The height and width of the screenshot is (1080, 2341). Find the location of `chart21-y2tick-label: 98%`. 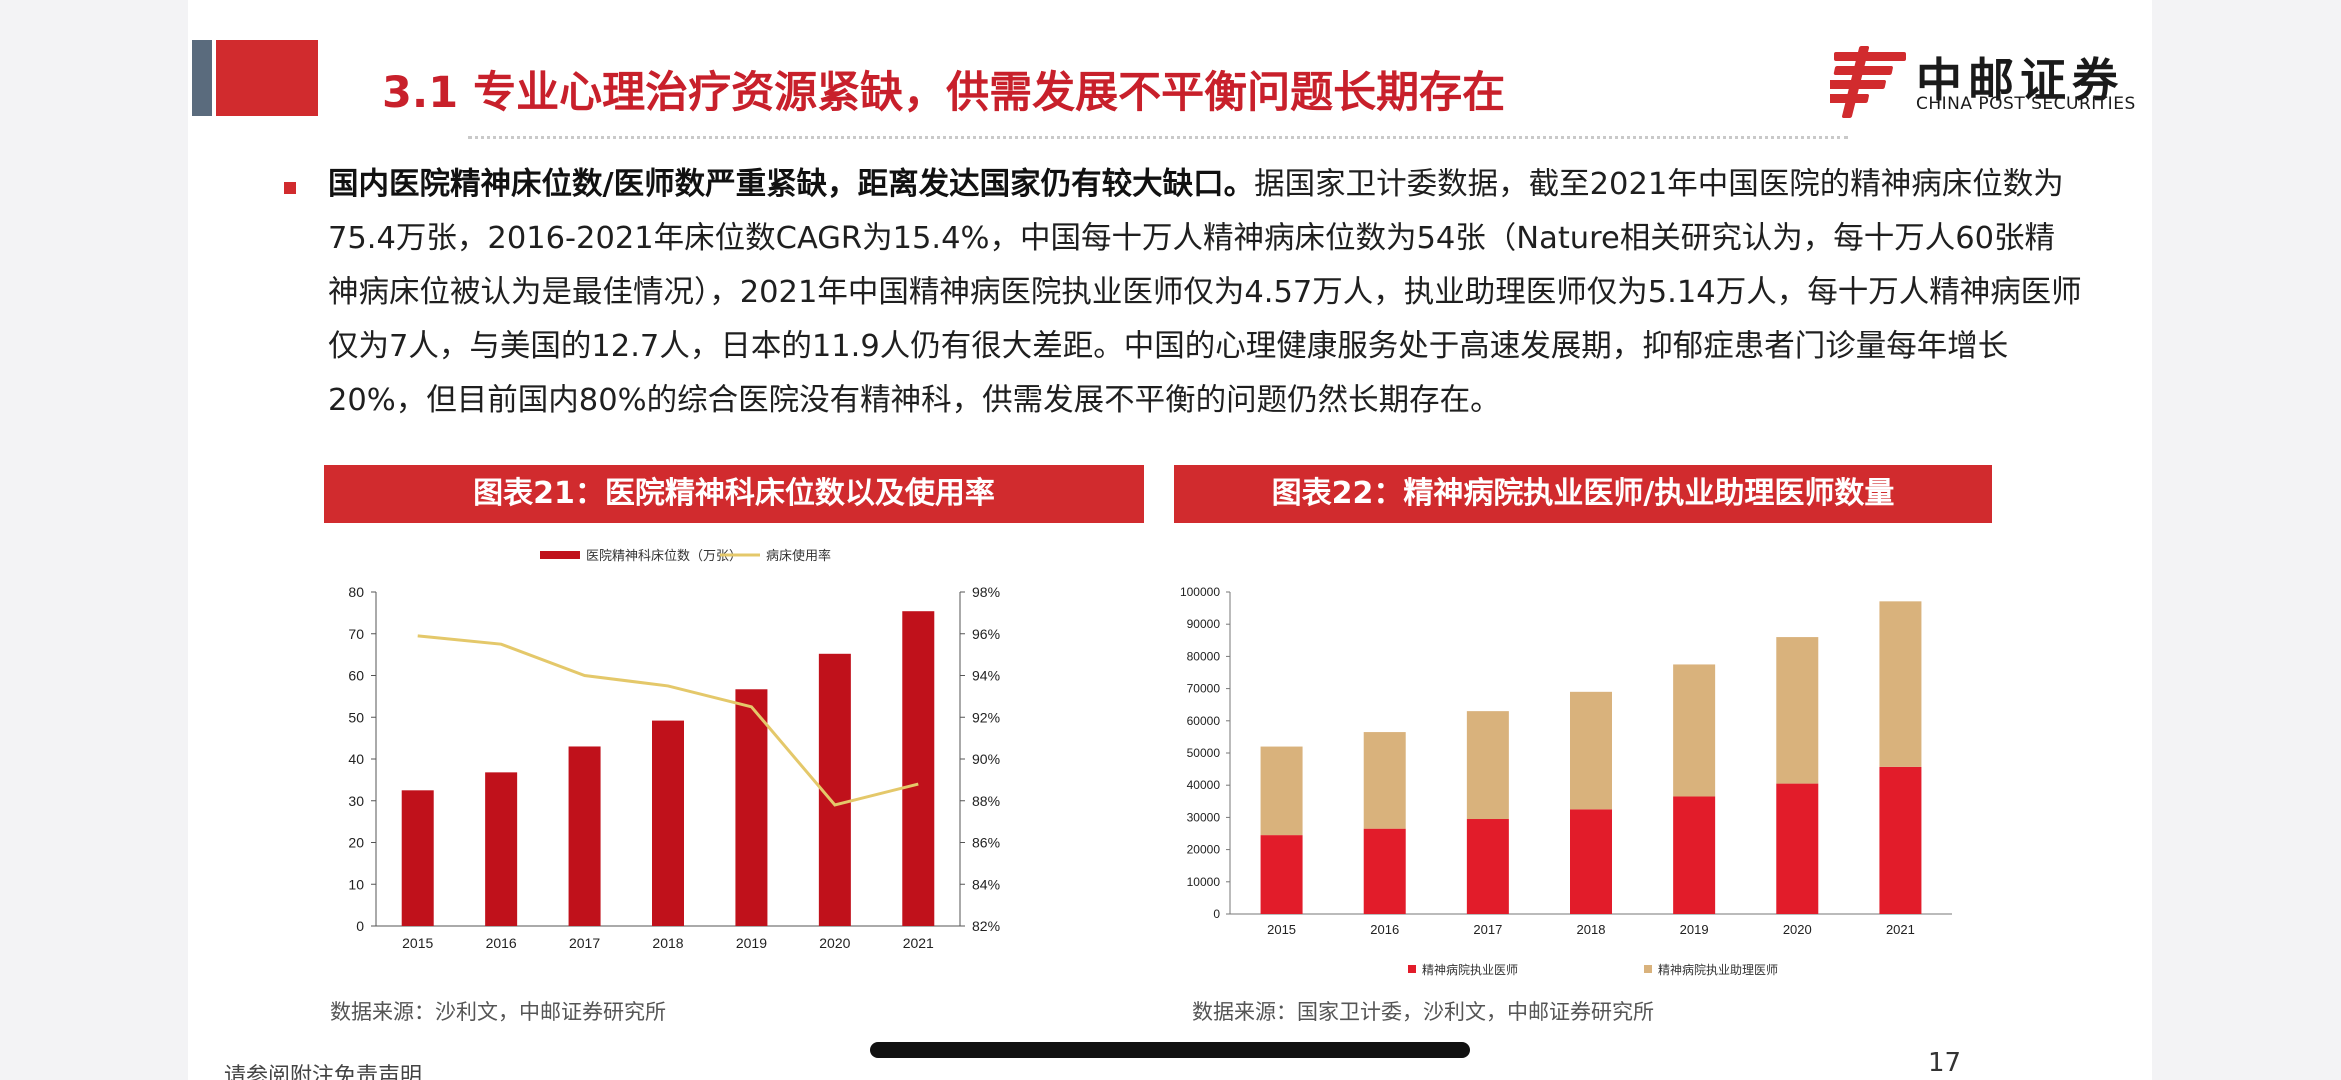

chart21-y2tick-label: 98% is located at coordinates (986, 592).